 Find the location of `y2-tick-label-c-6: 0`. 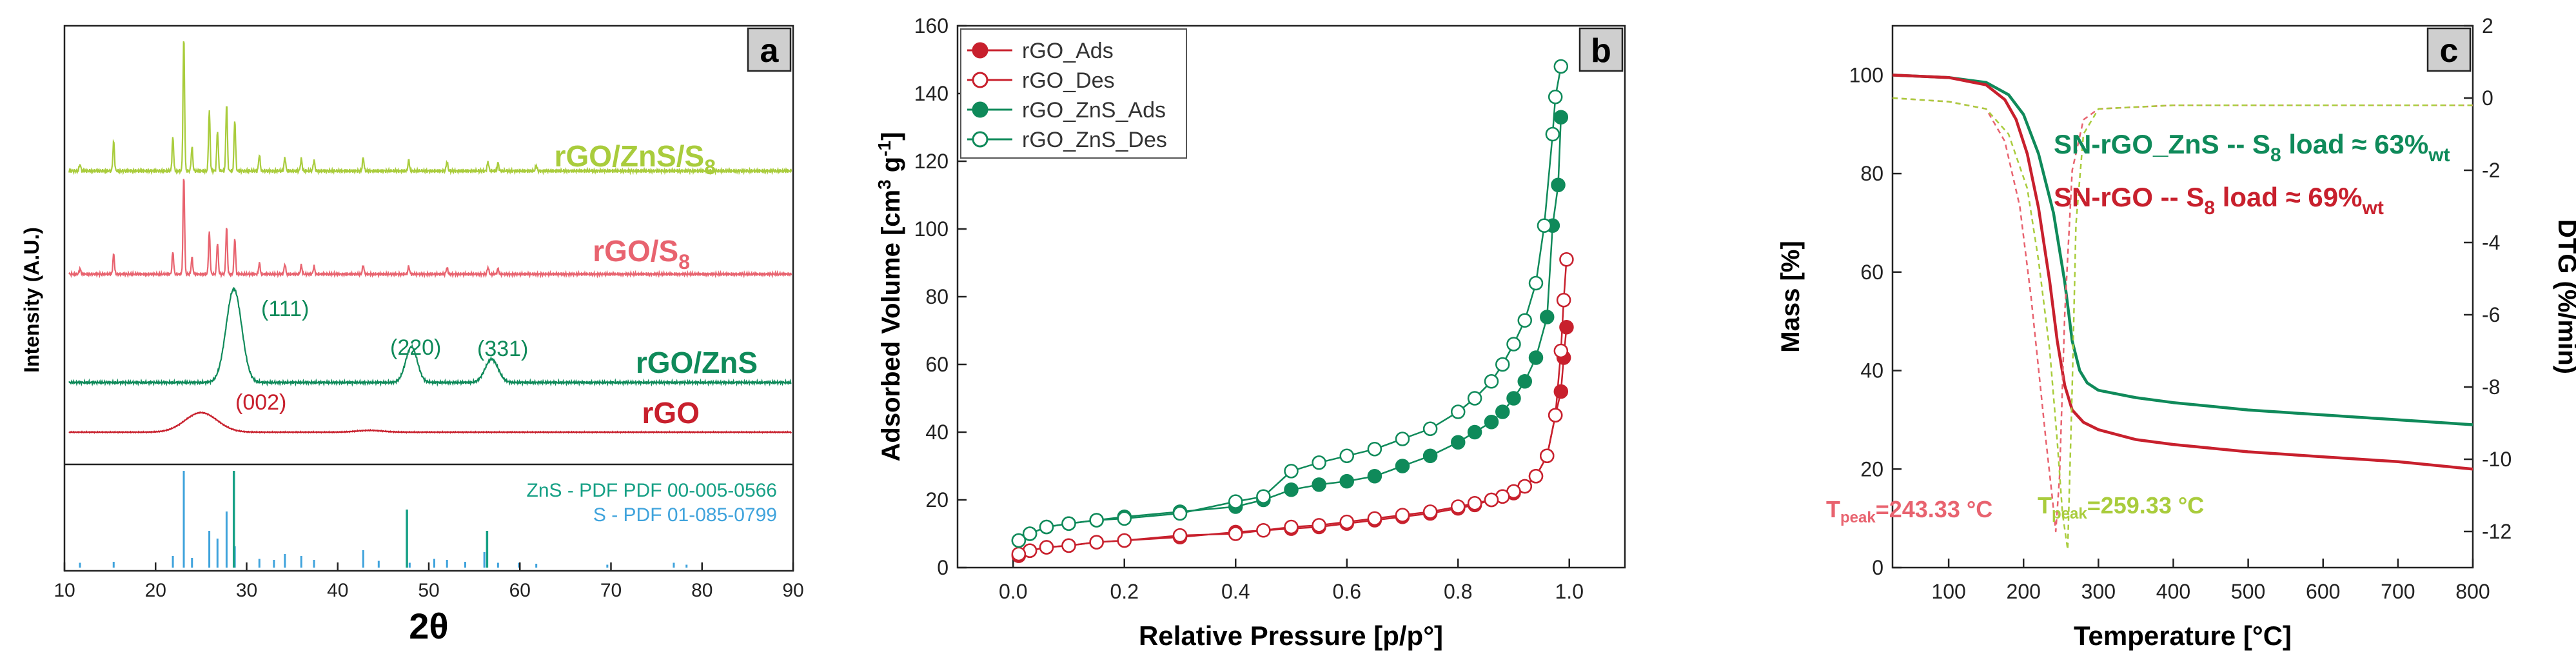

y2-tick-label-c-6: 0 is located at coordinates (2487, 98).